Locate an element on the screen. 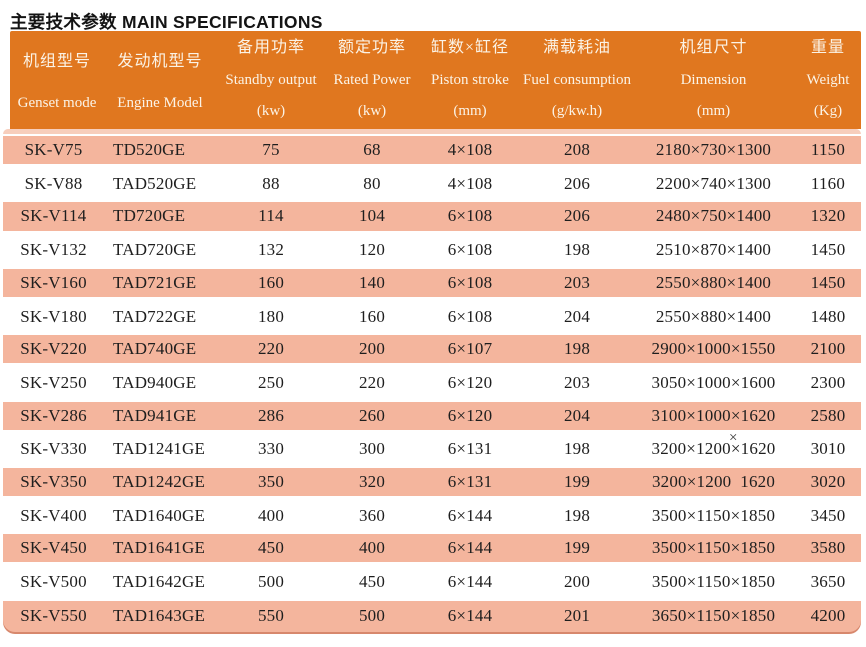 The image size is (866, 647). cell-fuel-consumption: 208 is located at coordinates (577, 150).